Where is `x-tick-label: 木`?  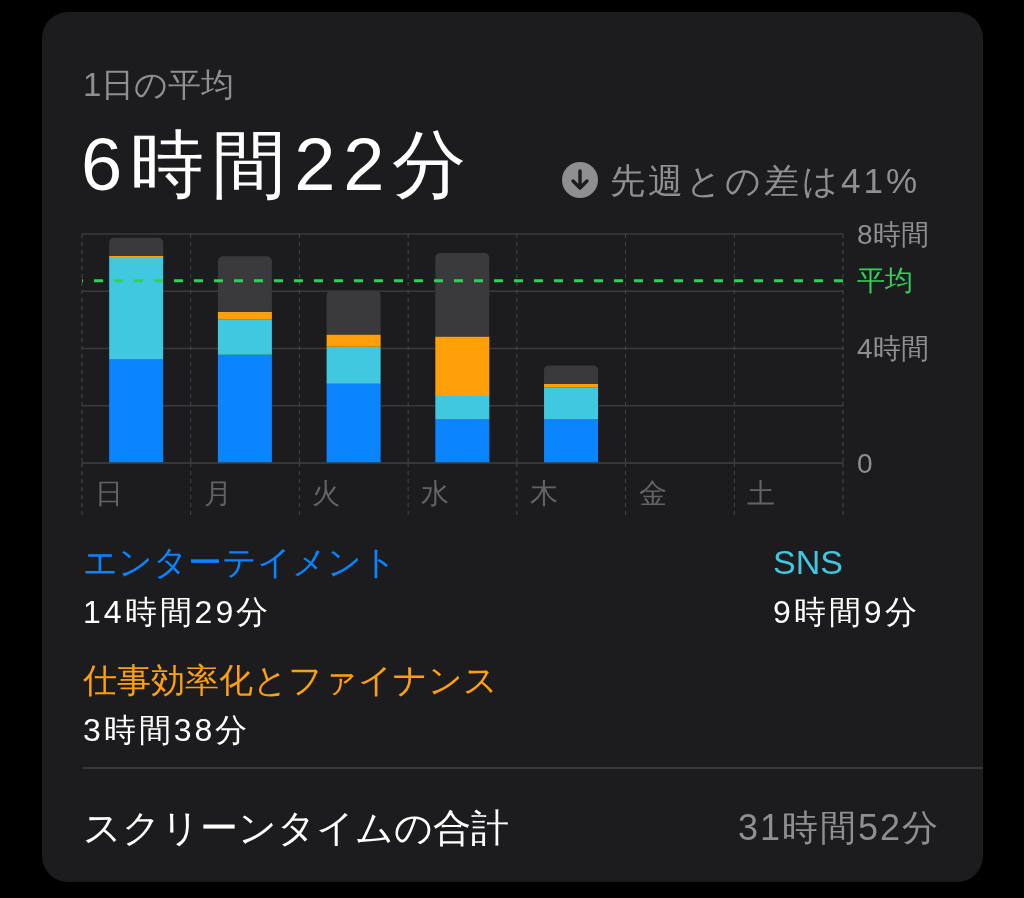 x-tick-label: 木 is located at coordinates (543, 493).